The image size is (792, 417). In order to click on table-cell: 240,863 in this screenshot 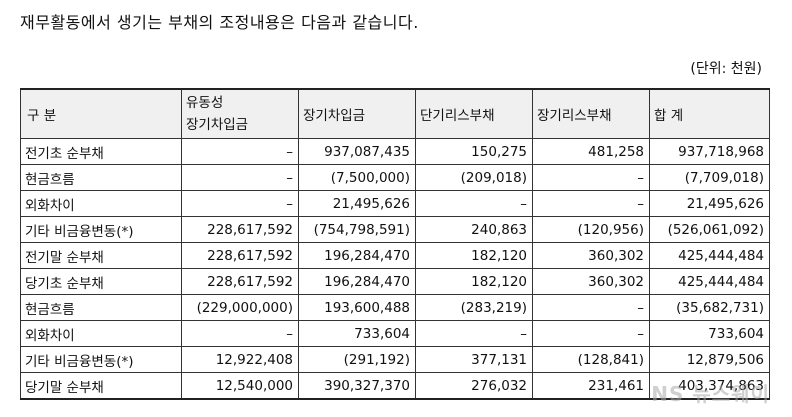, I will do `click(474, 229)`.